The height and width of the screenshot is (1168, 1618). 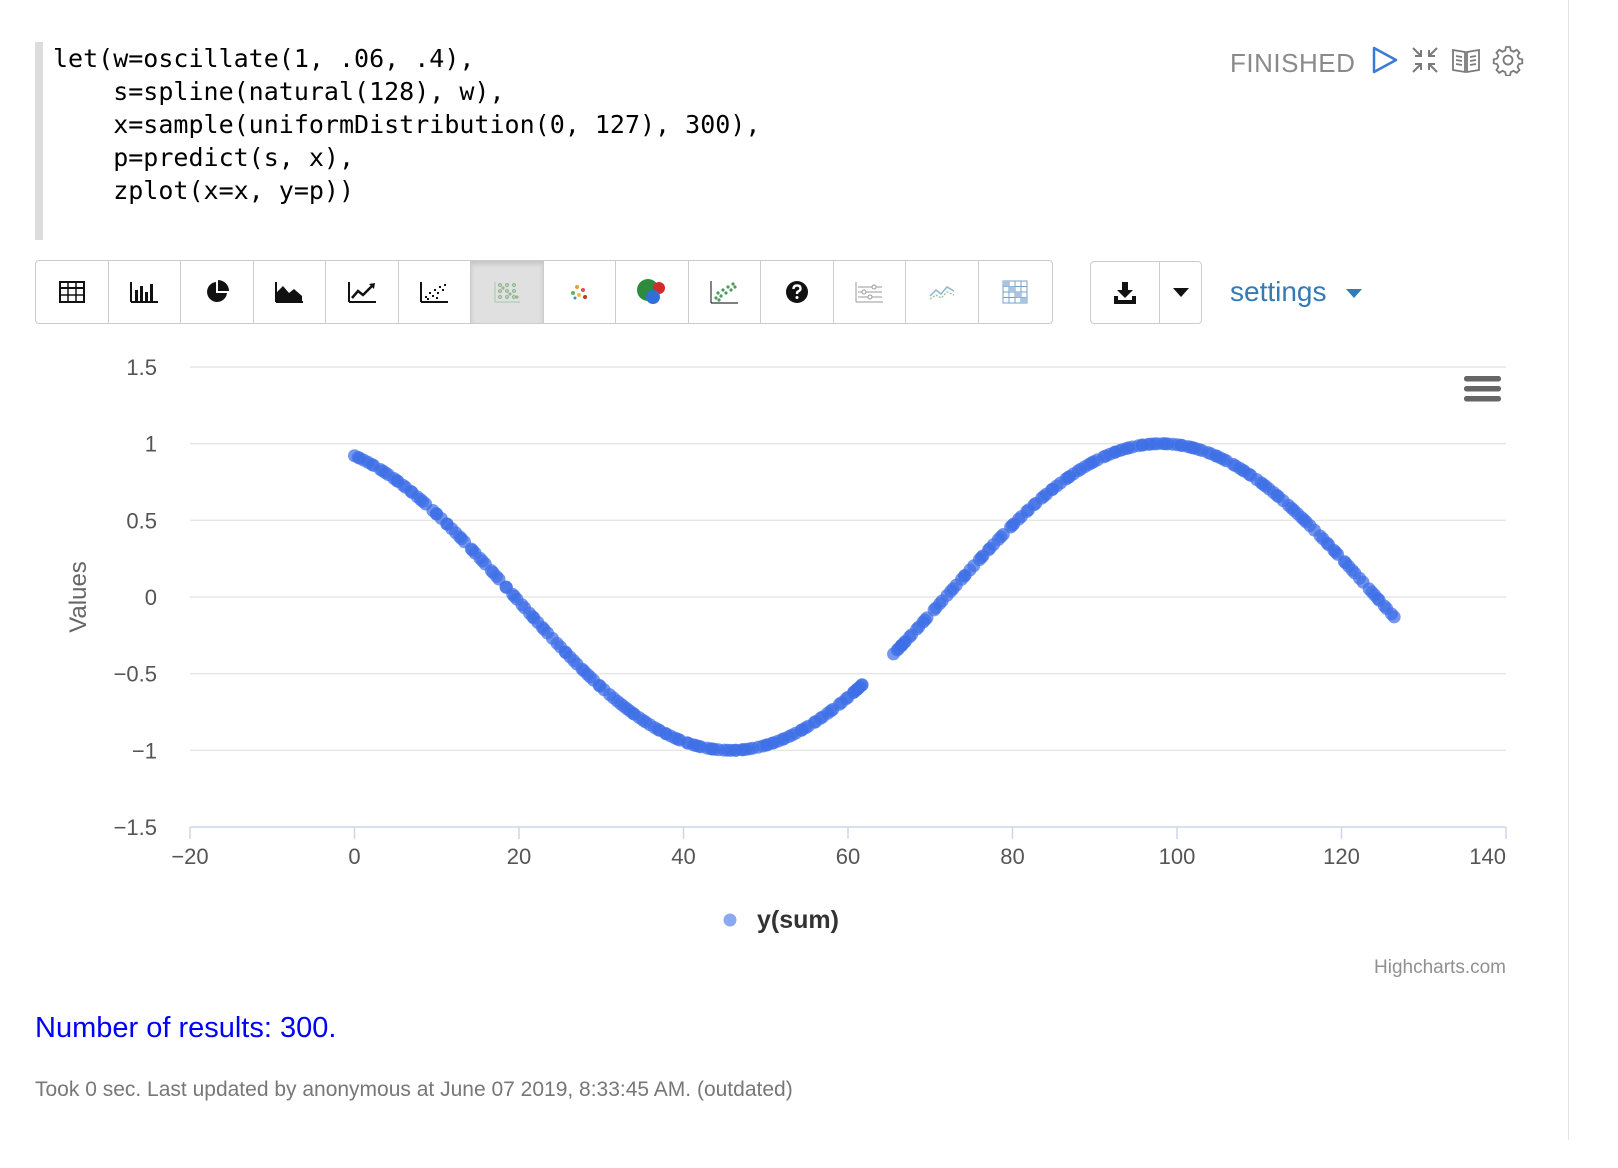 I want to click on line-chart-button, so click(x=362, y=292).